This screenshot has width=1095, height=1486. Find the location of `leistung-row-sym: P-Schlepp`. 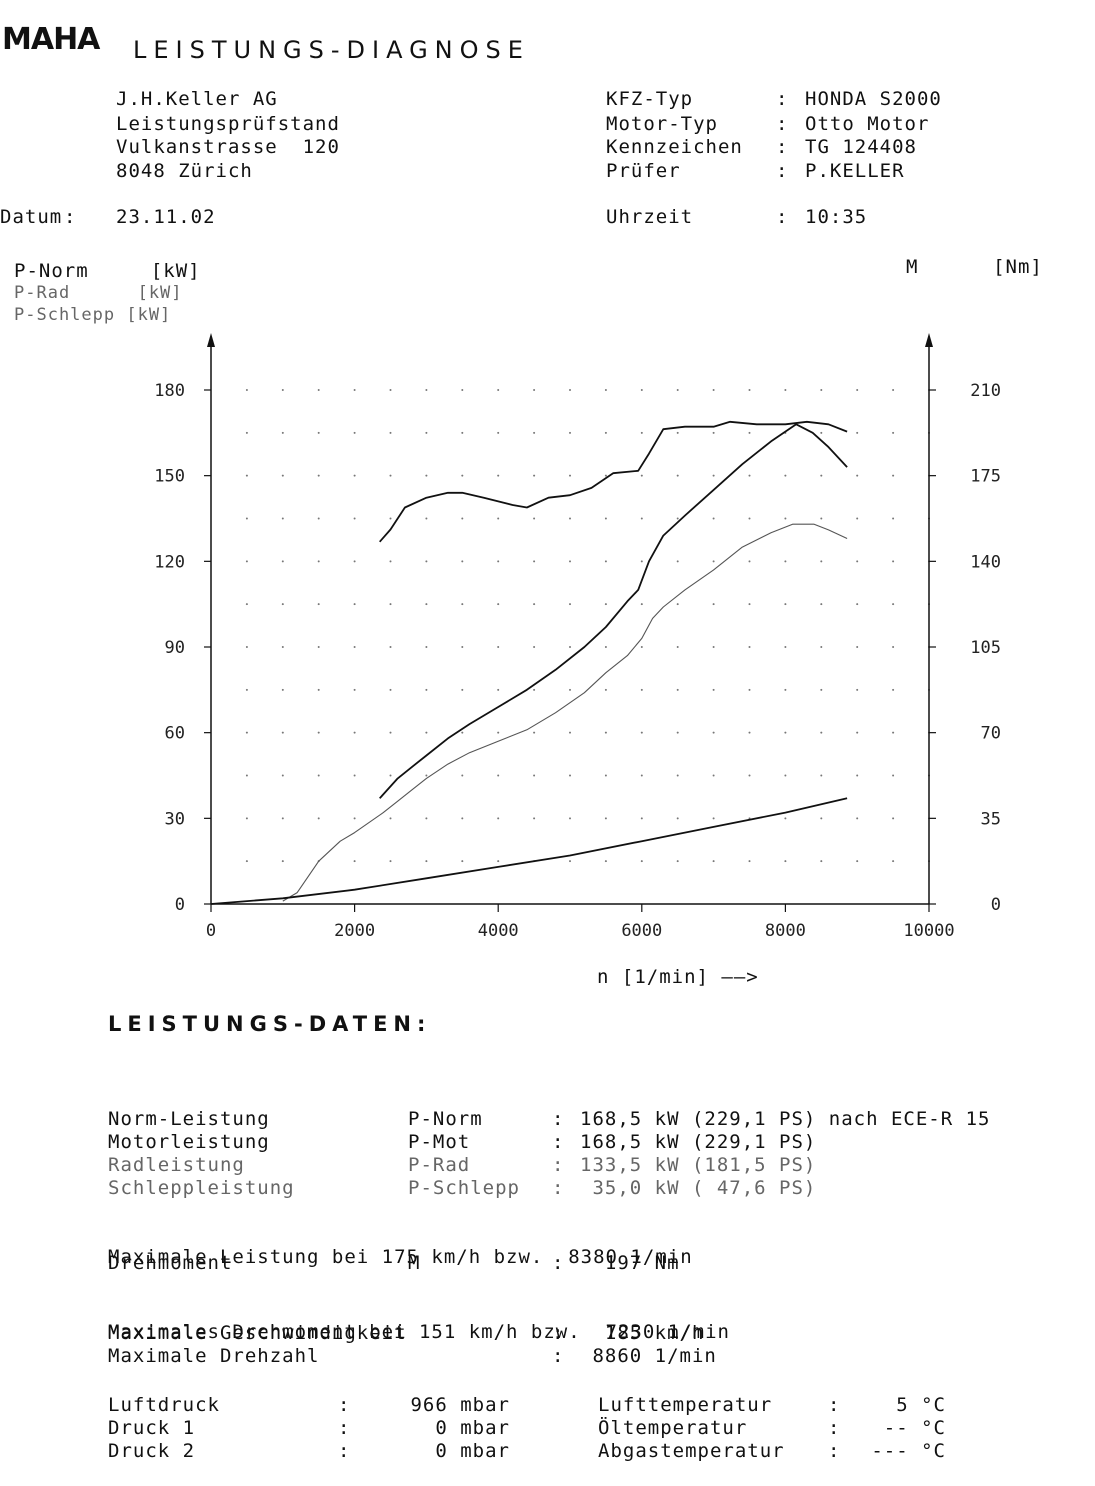

leistung-row-sym: P-Schlepp is located at coordinates (464, 1188).